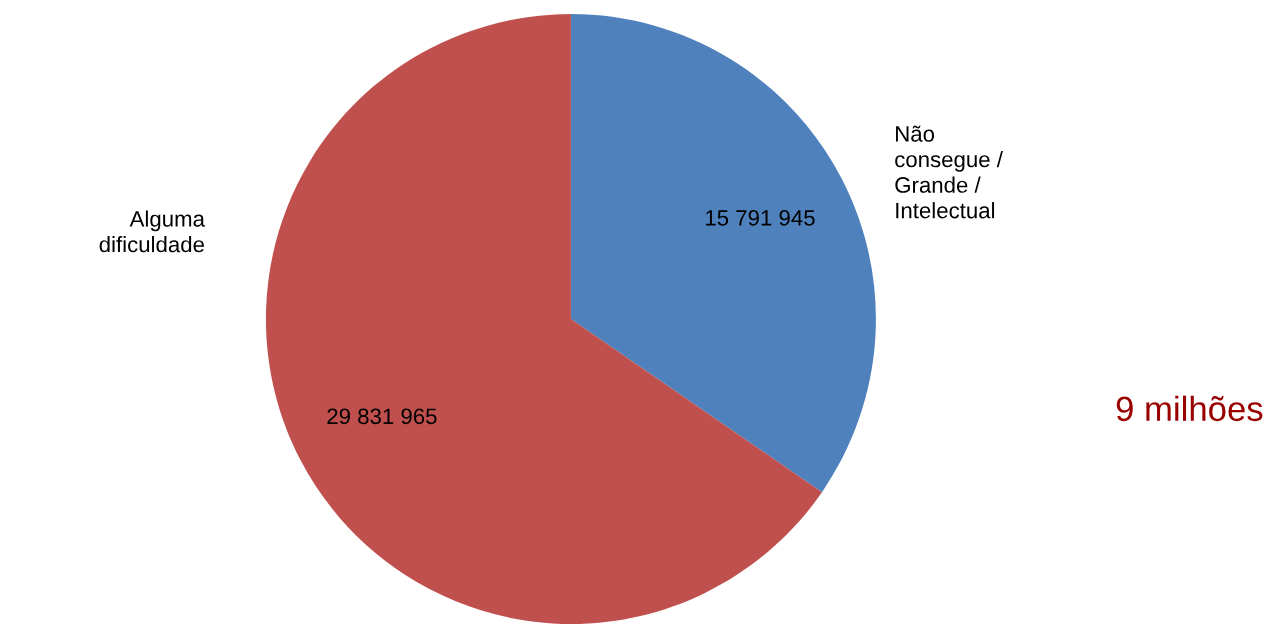  What do you see at coordinates (760, 217) in the screenshot?
I see `data-label: 15 791 945` at bounding box center [760, 217].